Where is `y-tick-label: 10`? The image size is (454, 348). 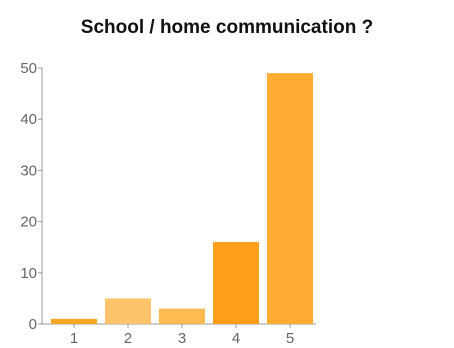
y-tick-label: 10 is located at coordinates (28, 273).